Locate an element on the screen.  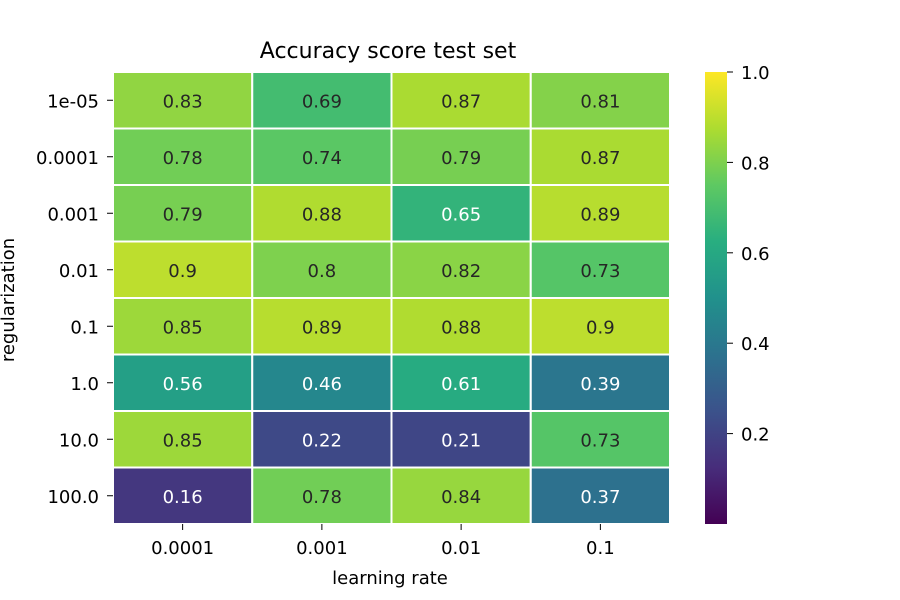
heatmap-cell-label: 0.8 is located at coordinates (322, 271).